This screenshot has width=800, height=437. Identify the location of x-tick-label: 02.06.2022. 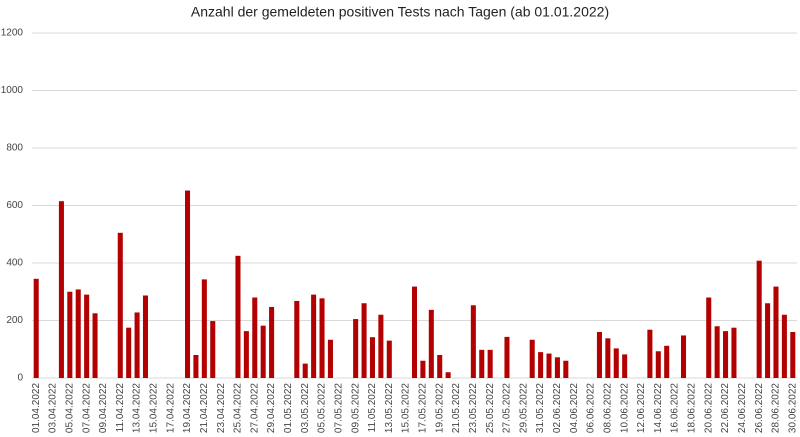
(557, 408).